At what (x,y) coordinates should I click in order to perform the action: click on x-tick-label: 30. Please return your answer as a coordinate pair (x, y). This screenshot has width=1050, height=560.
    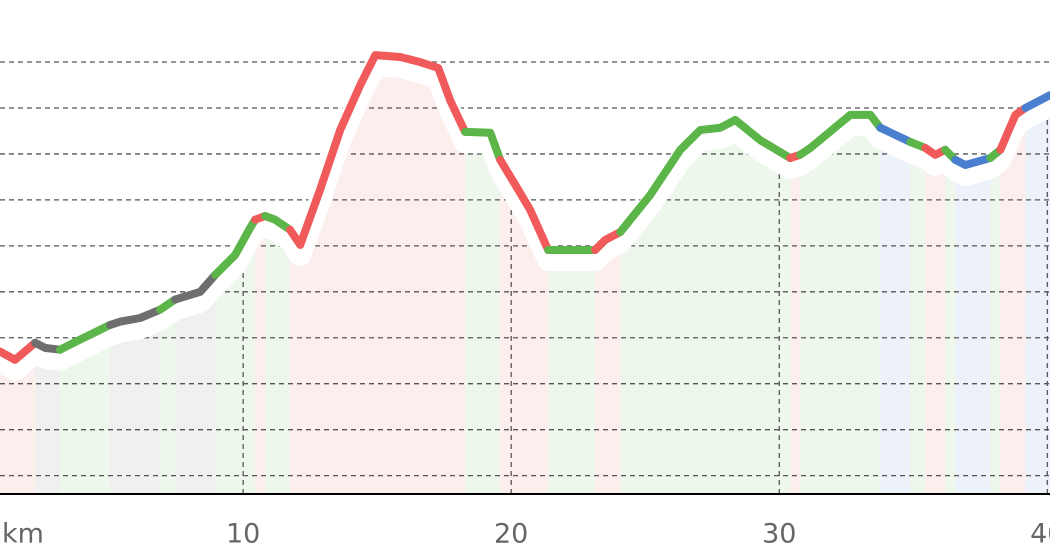
    Looking at the image, I should click on (779, 534).